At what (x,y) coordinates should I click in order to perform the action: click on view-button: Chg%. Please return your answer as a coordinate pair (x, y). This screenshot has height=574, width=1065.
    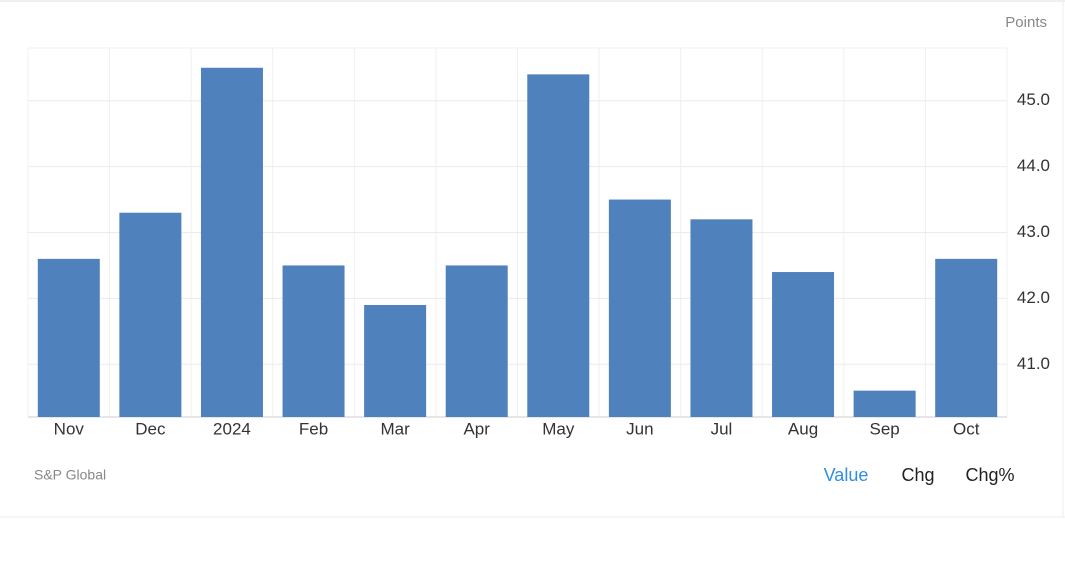
    Looking at the image, I should click on (989, 475).